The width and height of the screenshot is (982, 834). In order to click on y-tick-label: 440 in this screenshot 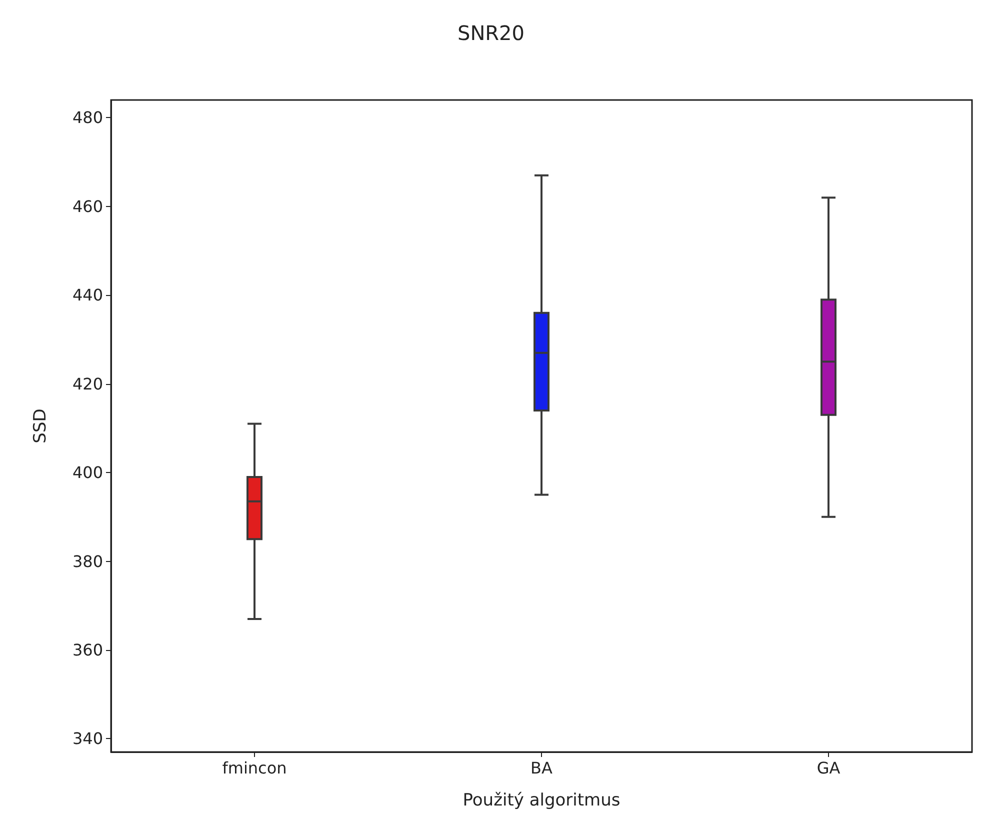, I will do `click(87, 295)`.